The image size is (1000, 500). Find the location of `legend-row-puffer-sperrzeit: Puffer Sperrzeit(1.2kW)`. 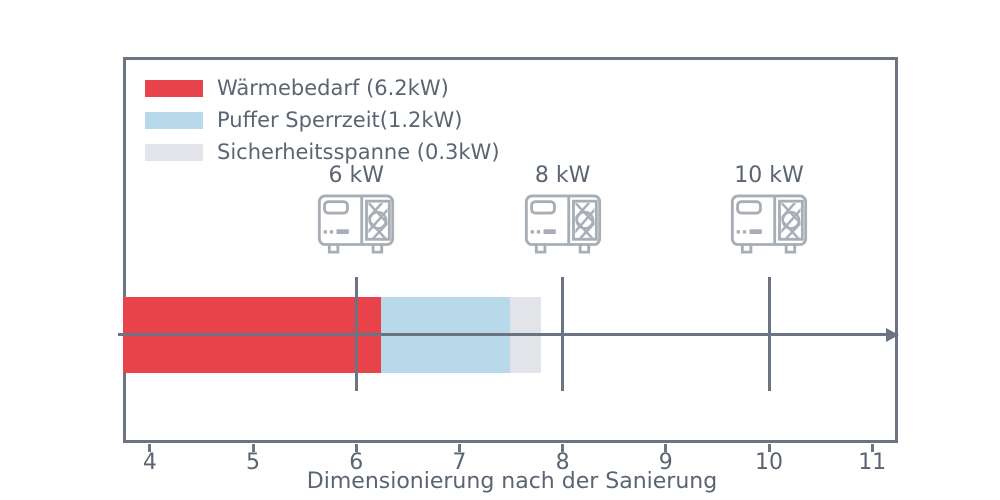

legend-row-puffer-sperrzeit: Puffer Sperrzeit(1.2kW) is located at coordinates (322, 120).